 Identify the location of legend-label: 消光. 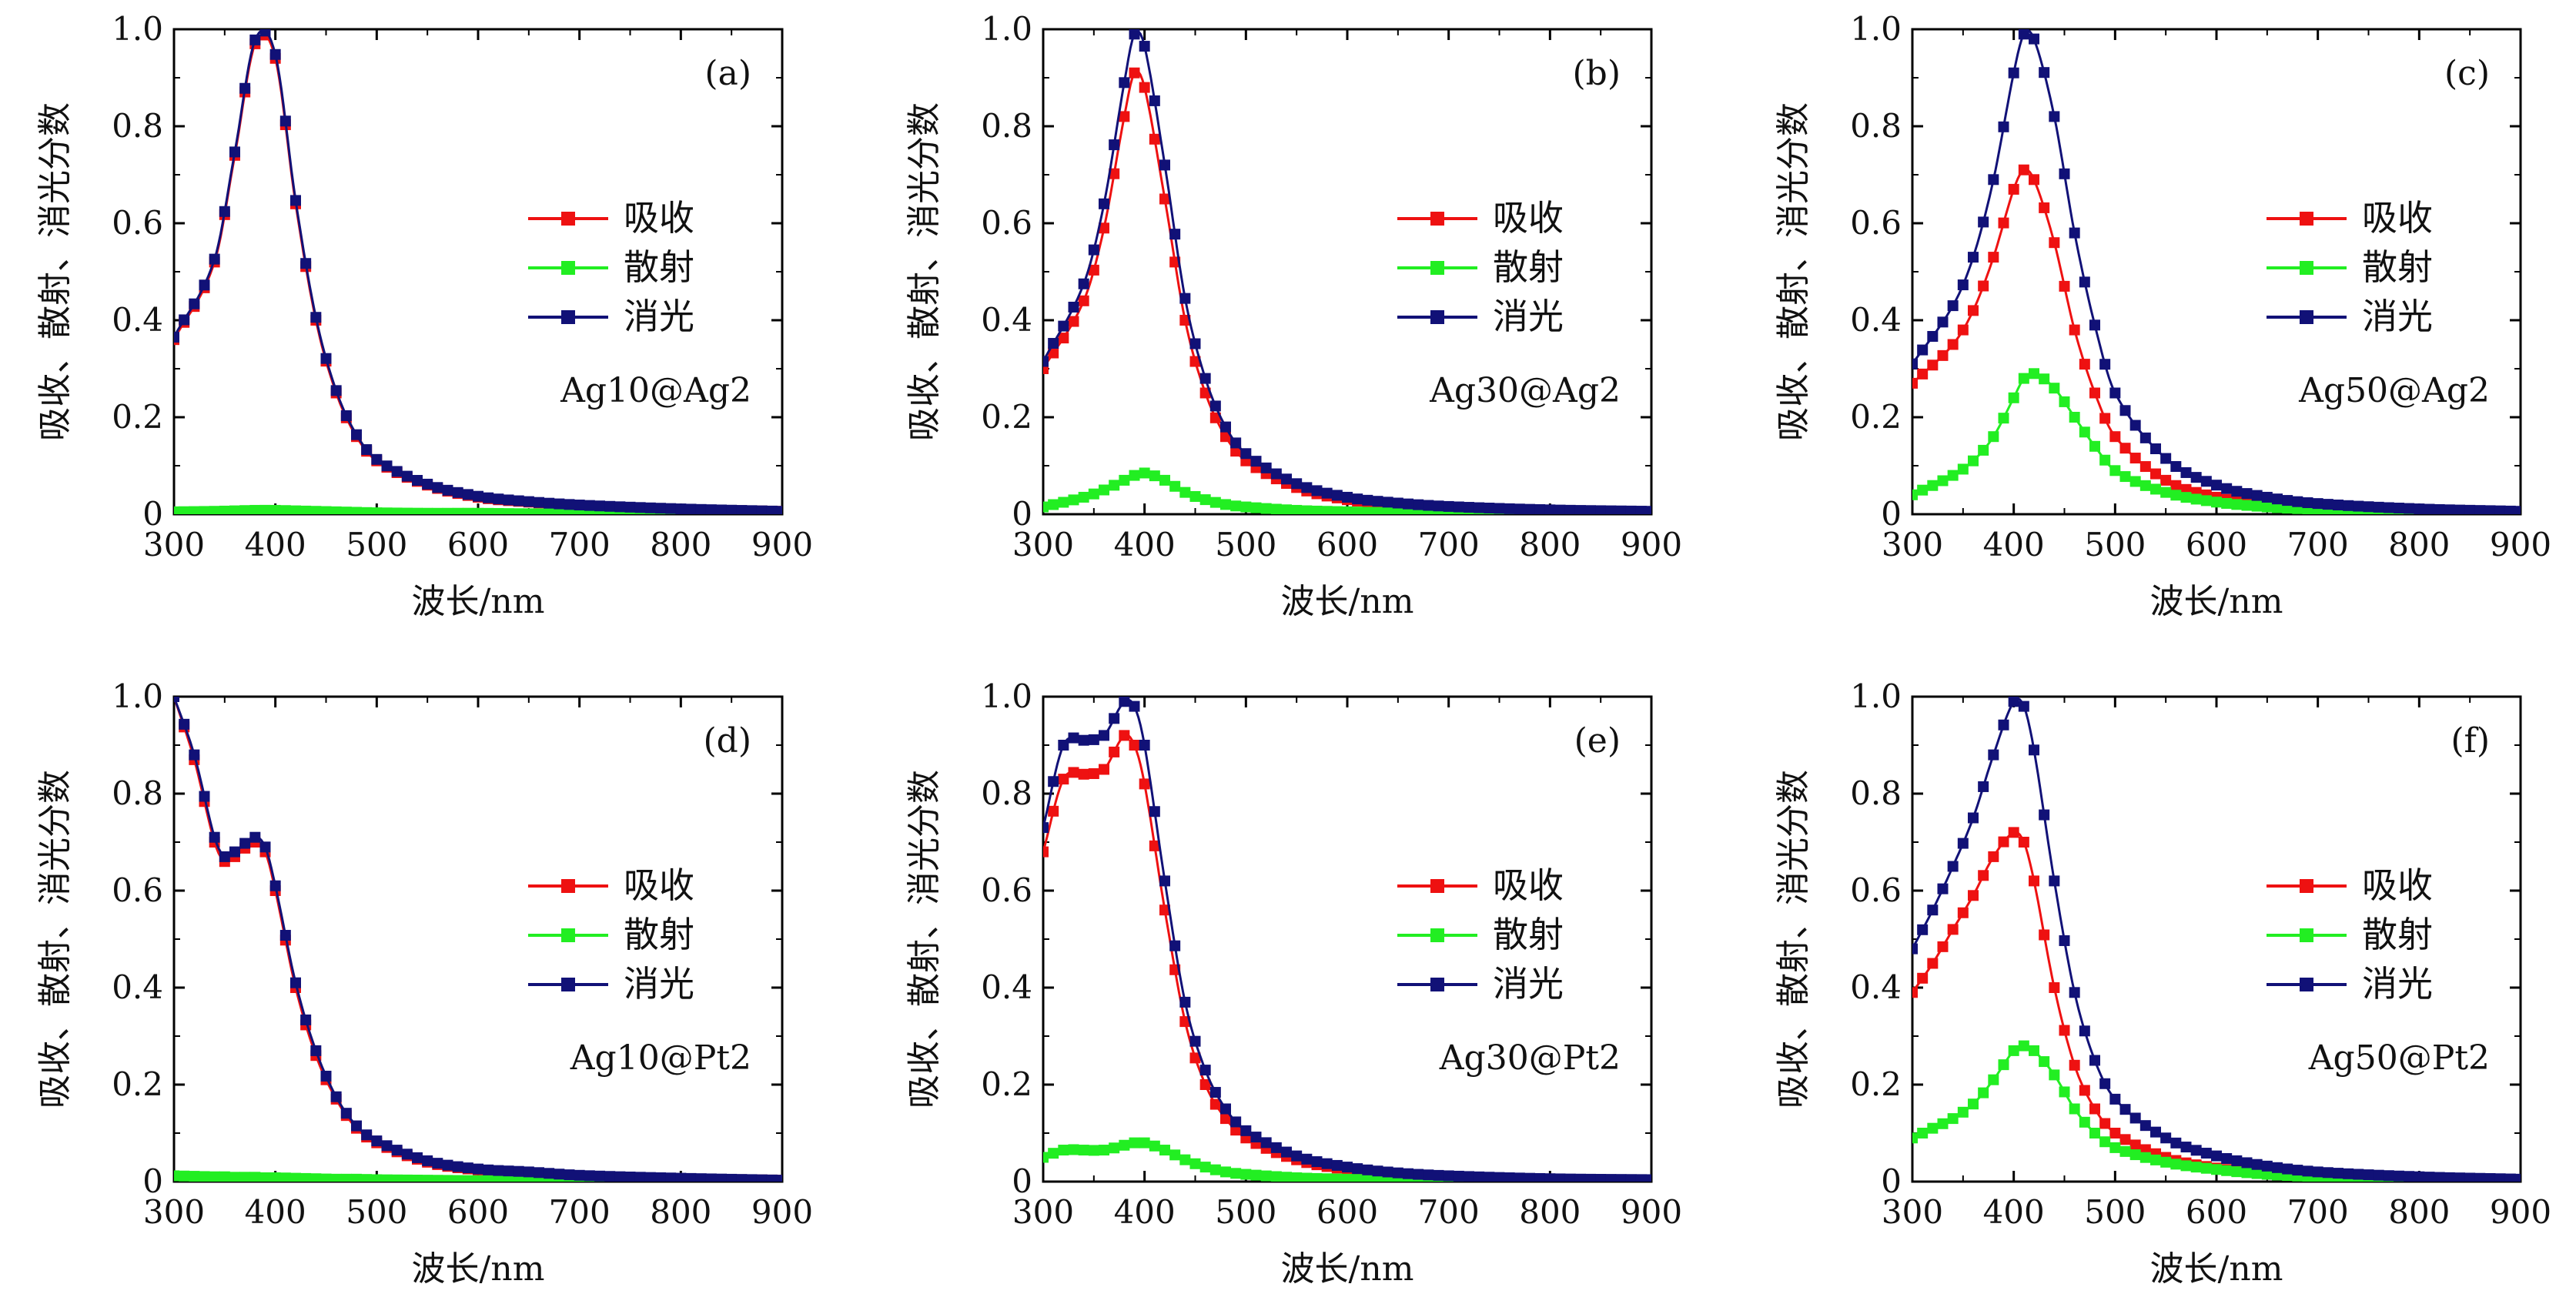
(2397, 984).